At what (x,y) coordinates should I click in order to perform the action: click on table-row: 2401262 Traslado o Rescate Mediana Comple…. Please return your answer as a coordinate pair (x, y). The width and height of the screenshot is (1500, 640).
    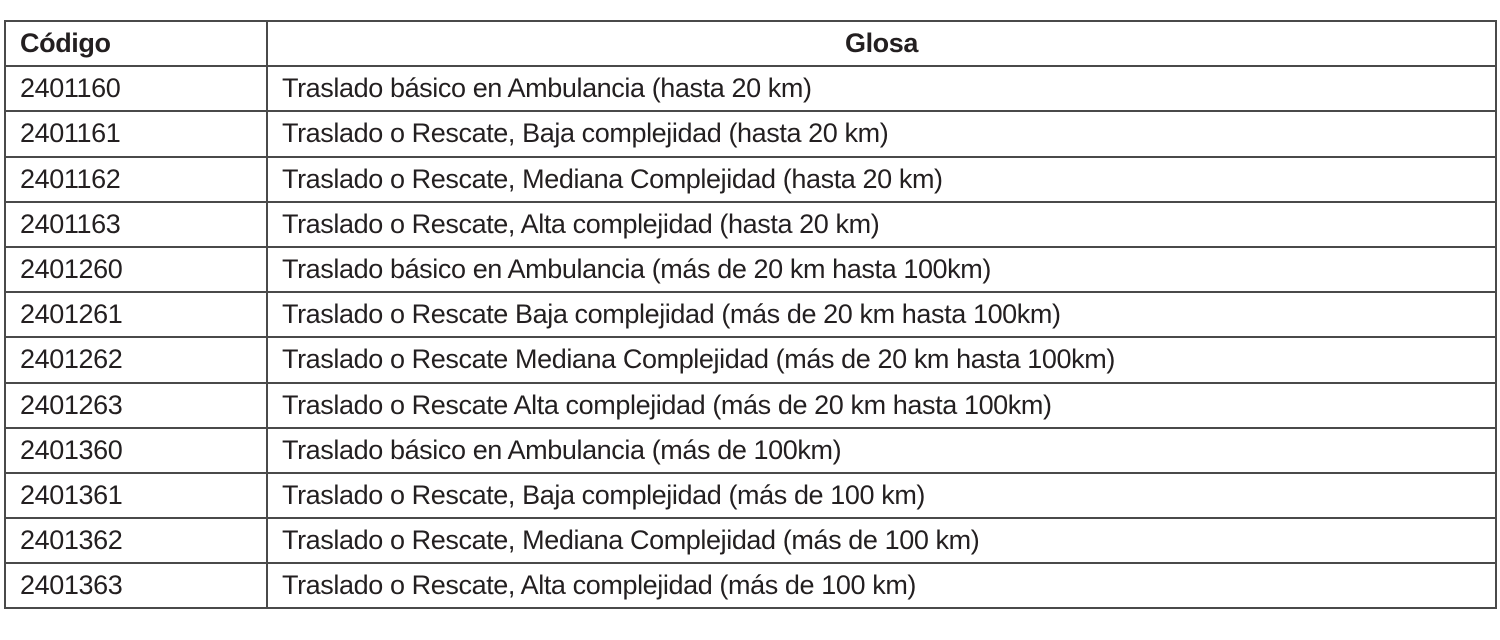
    Looking at the image, I should click on (750, 360).